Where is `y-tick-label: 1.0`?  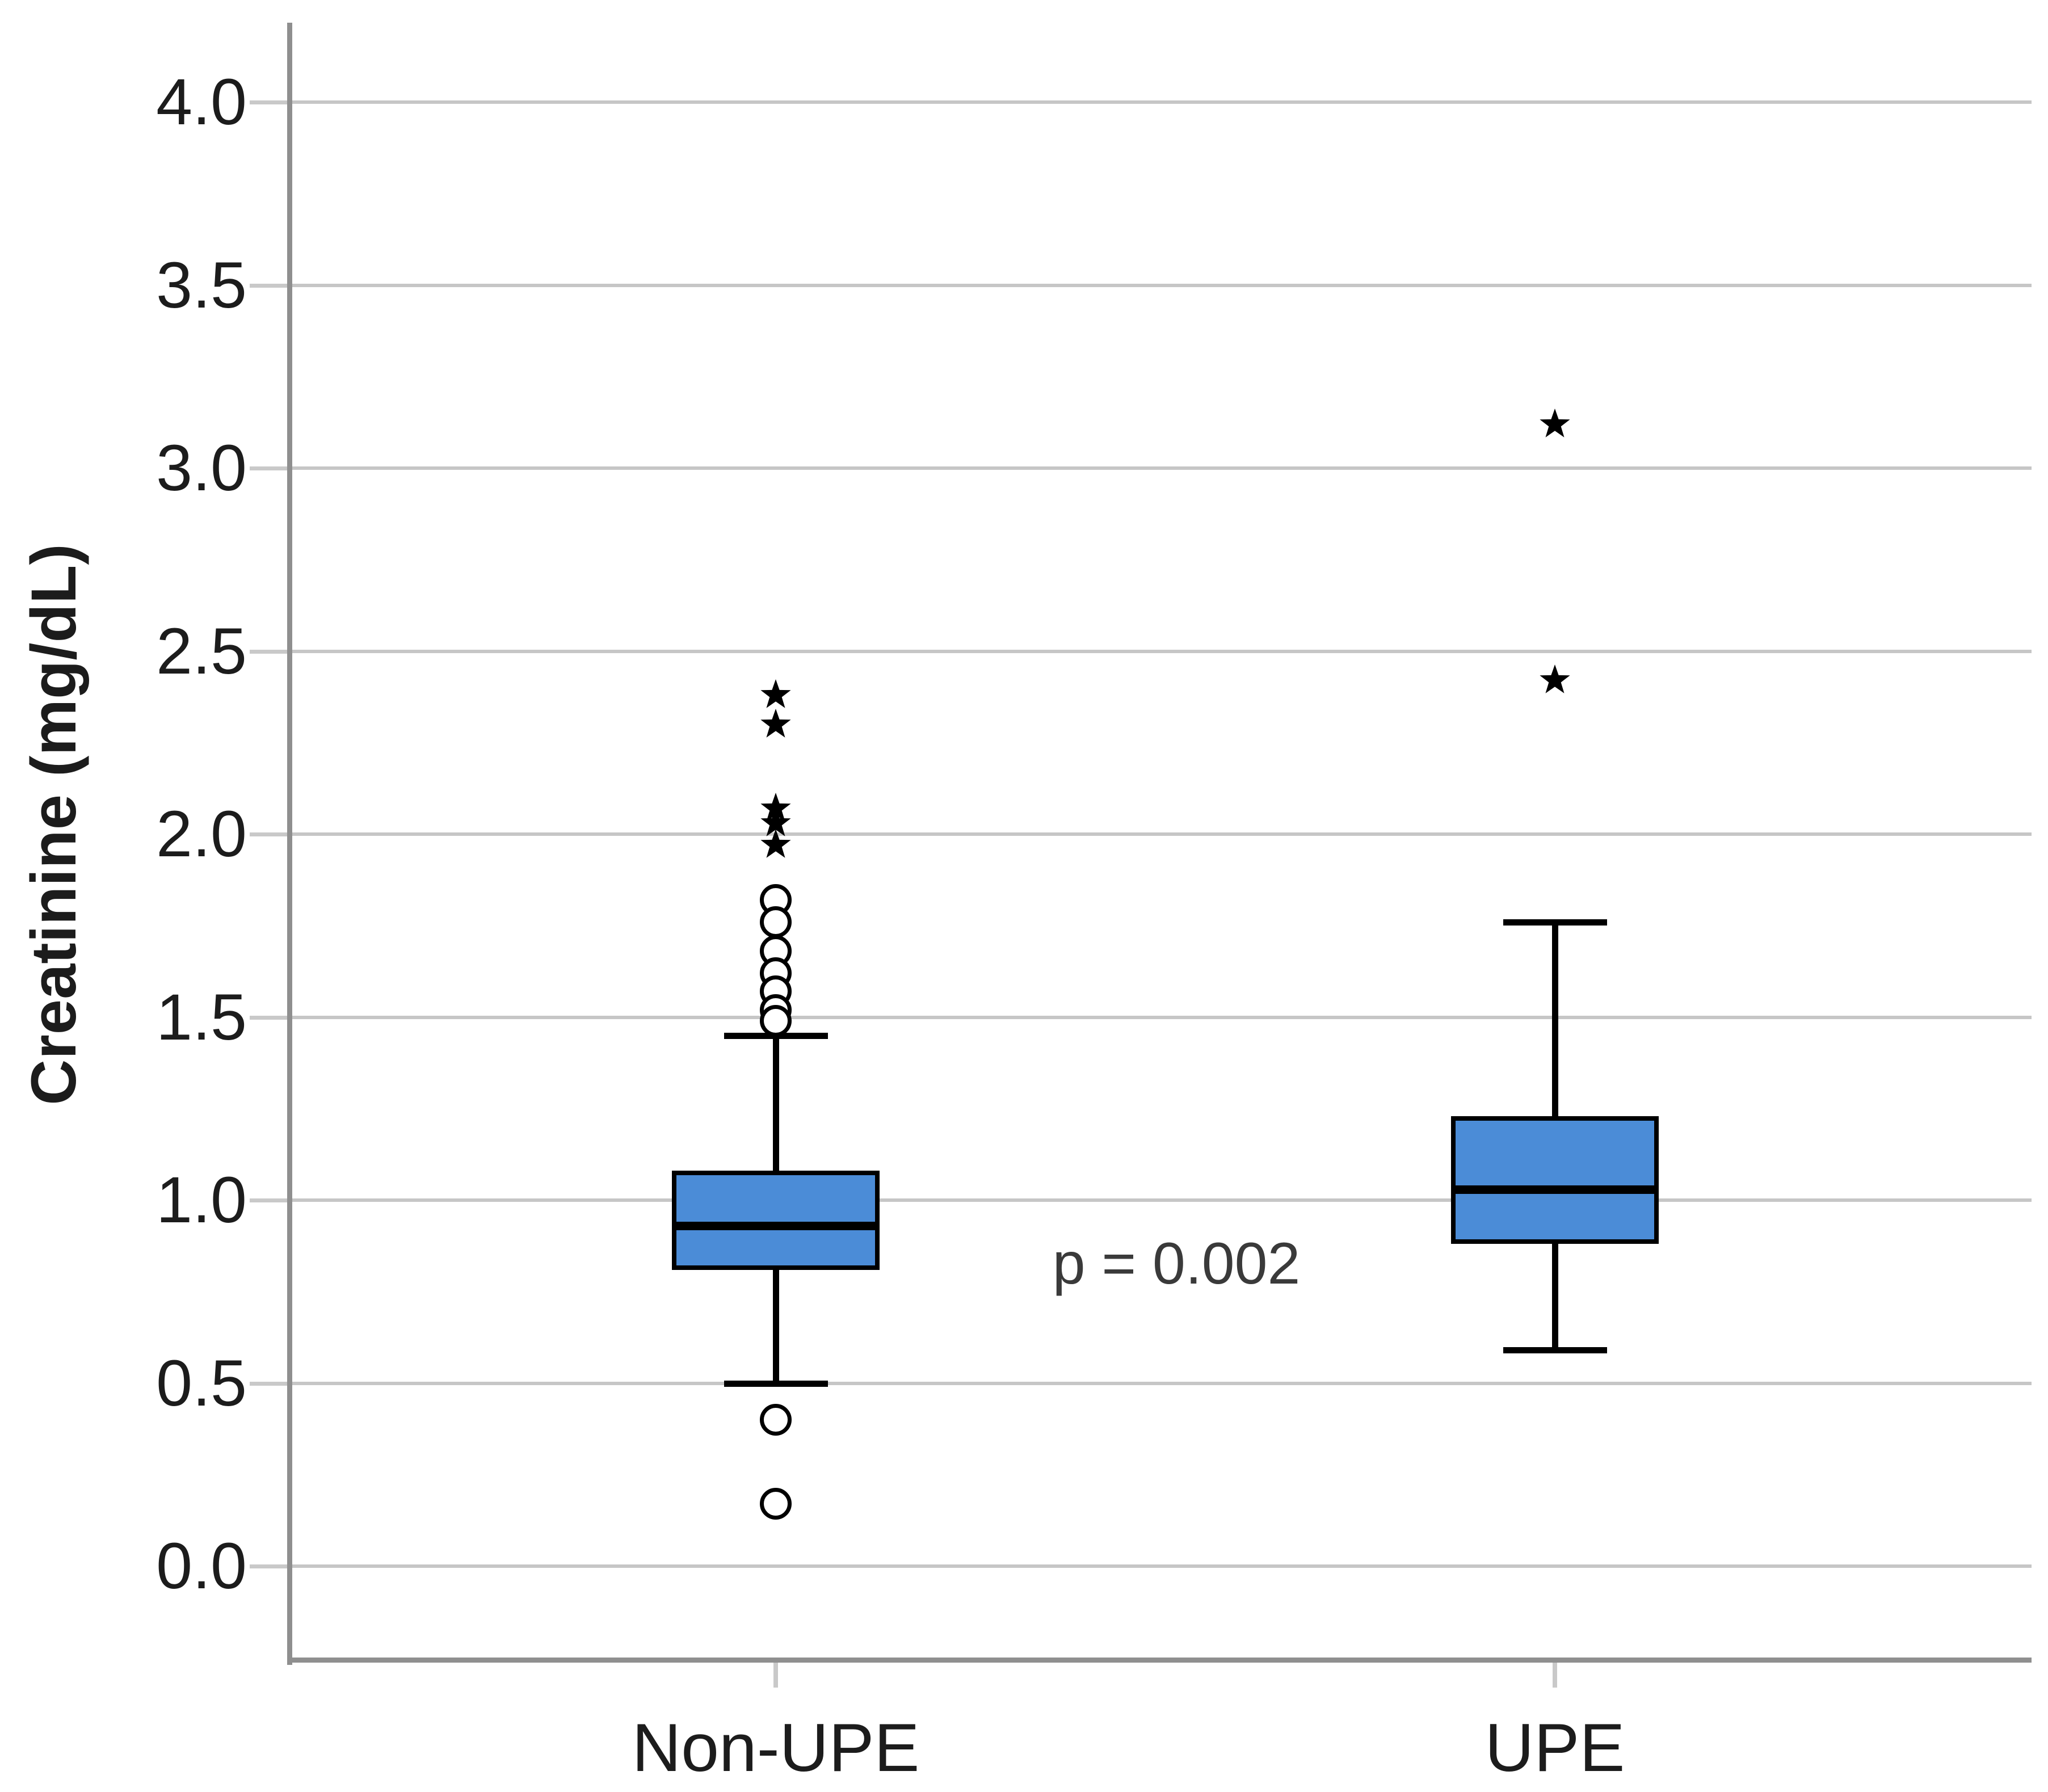 y-tick-label: 1.0 is located at coordinates (202, 1200).